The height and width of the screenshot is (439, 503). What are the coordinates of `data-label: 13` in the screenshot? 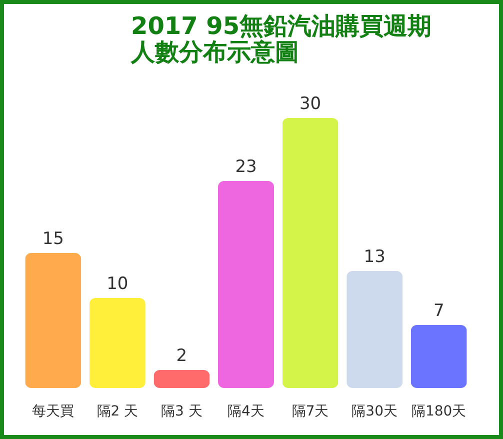 It's located at (375, 257).